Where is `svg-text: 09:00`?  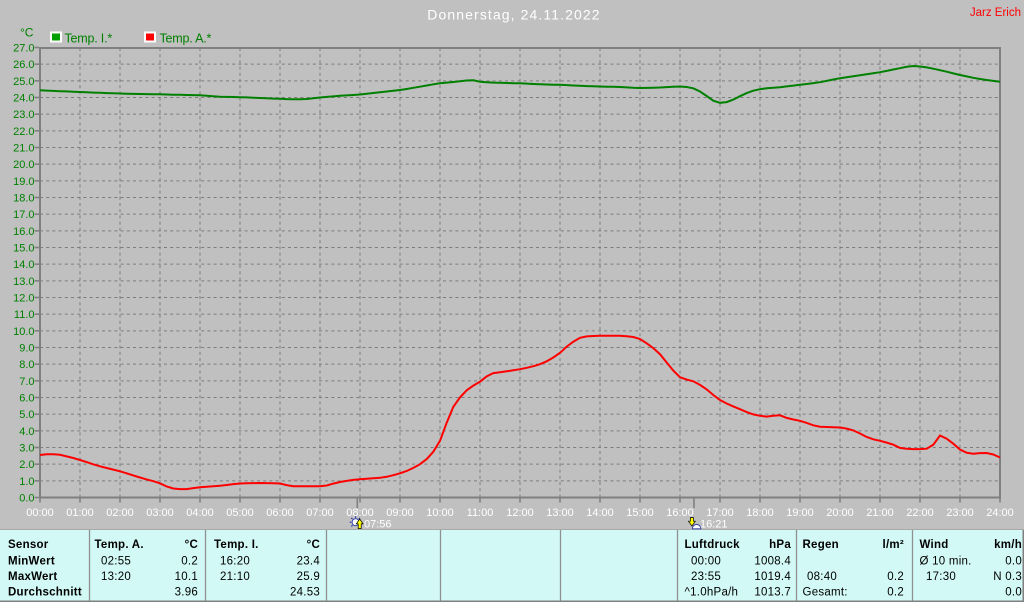
svg-text: 09:00 is located at coordinates (400, 513).